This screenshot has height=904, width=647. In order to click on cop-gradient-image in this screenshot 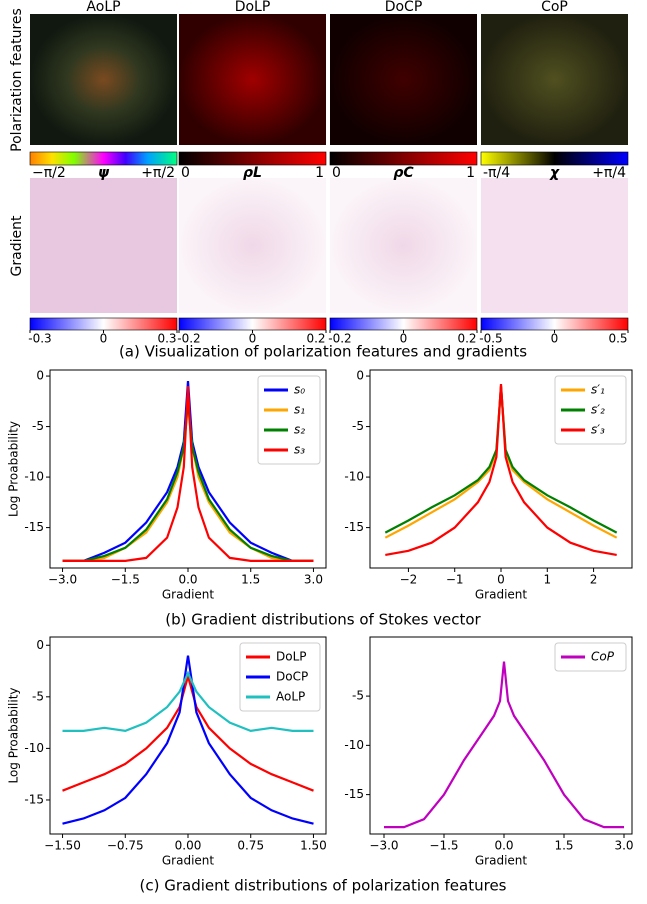, I will do `click(554, 245)`.